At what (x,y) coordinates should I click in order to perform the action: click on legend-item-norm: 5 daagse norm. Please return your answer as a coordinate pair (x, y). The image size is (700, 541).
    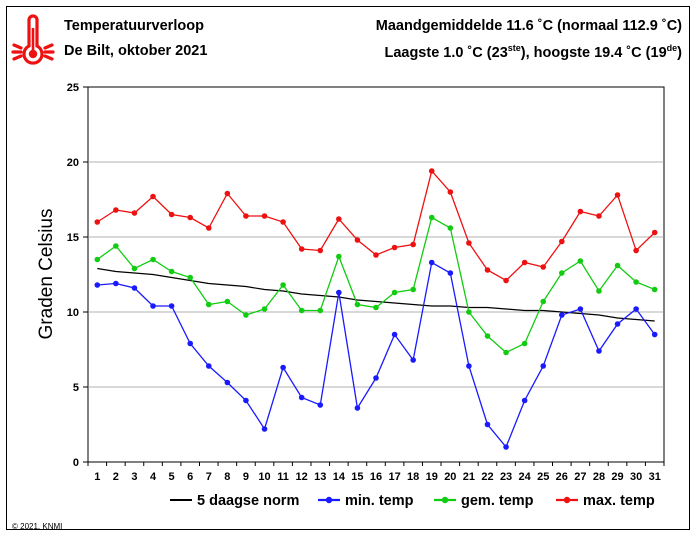
    Looking at the image, I should click on (234, 501).